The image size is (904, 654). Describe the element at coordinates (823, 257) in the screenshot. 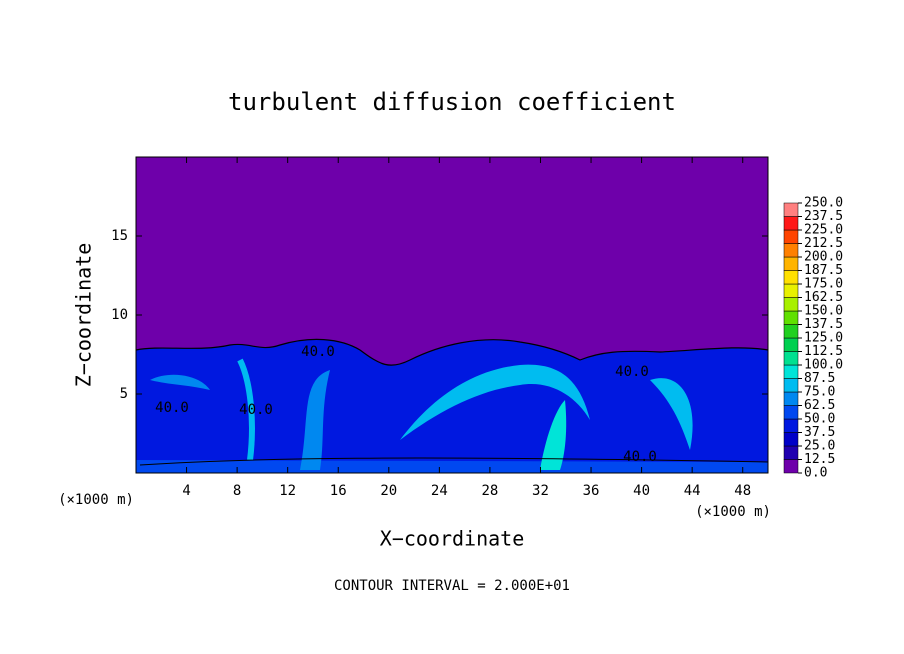

I see `colorbar-label: 200.0` at that location.